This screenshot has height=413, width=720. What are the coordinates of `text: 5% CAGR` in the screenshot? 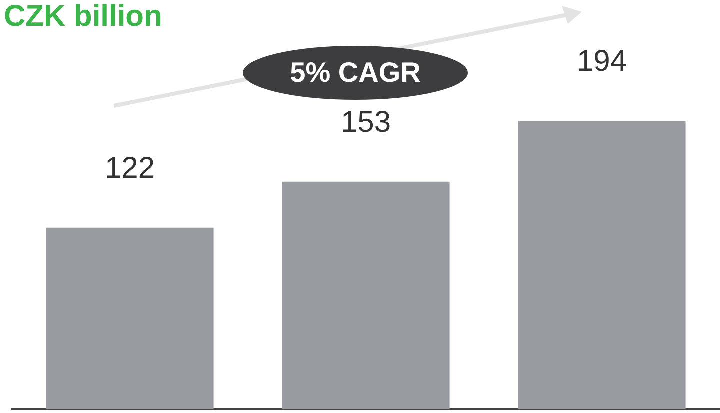 It's located at (355, 73).